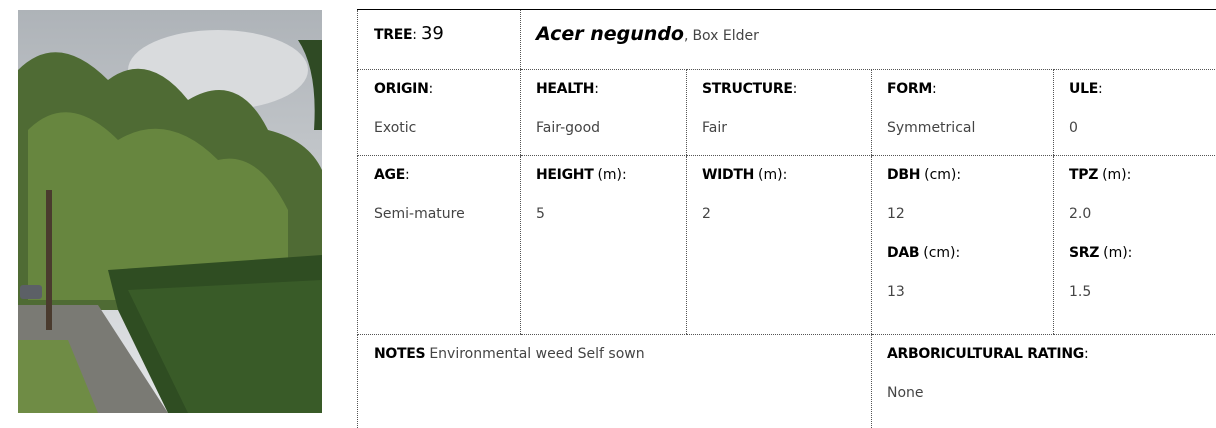 The image size is (1216, 428). Describe the element at coordinates (610, 34) in the screenshot. I see `scientific-name: Acer negundo` at that location.